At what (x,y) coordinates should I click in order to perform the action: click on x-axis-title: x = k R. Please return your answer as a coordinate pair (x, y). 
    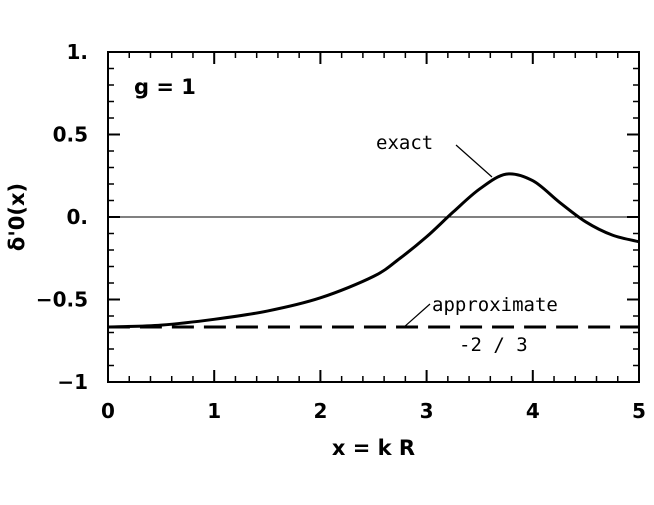
    Looking at the image, I should click on (373, 448).